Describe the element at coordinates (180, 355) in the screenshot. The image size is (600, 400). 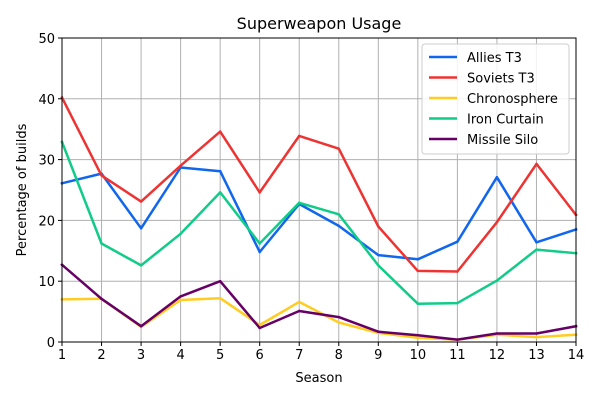
I see `x-tick-label: 4` at that location.